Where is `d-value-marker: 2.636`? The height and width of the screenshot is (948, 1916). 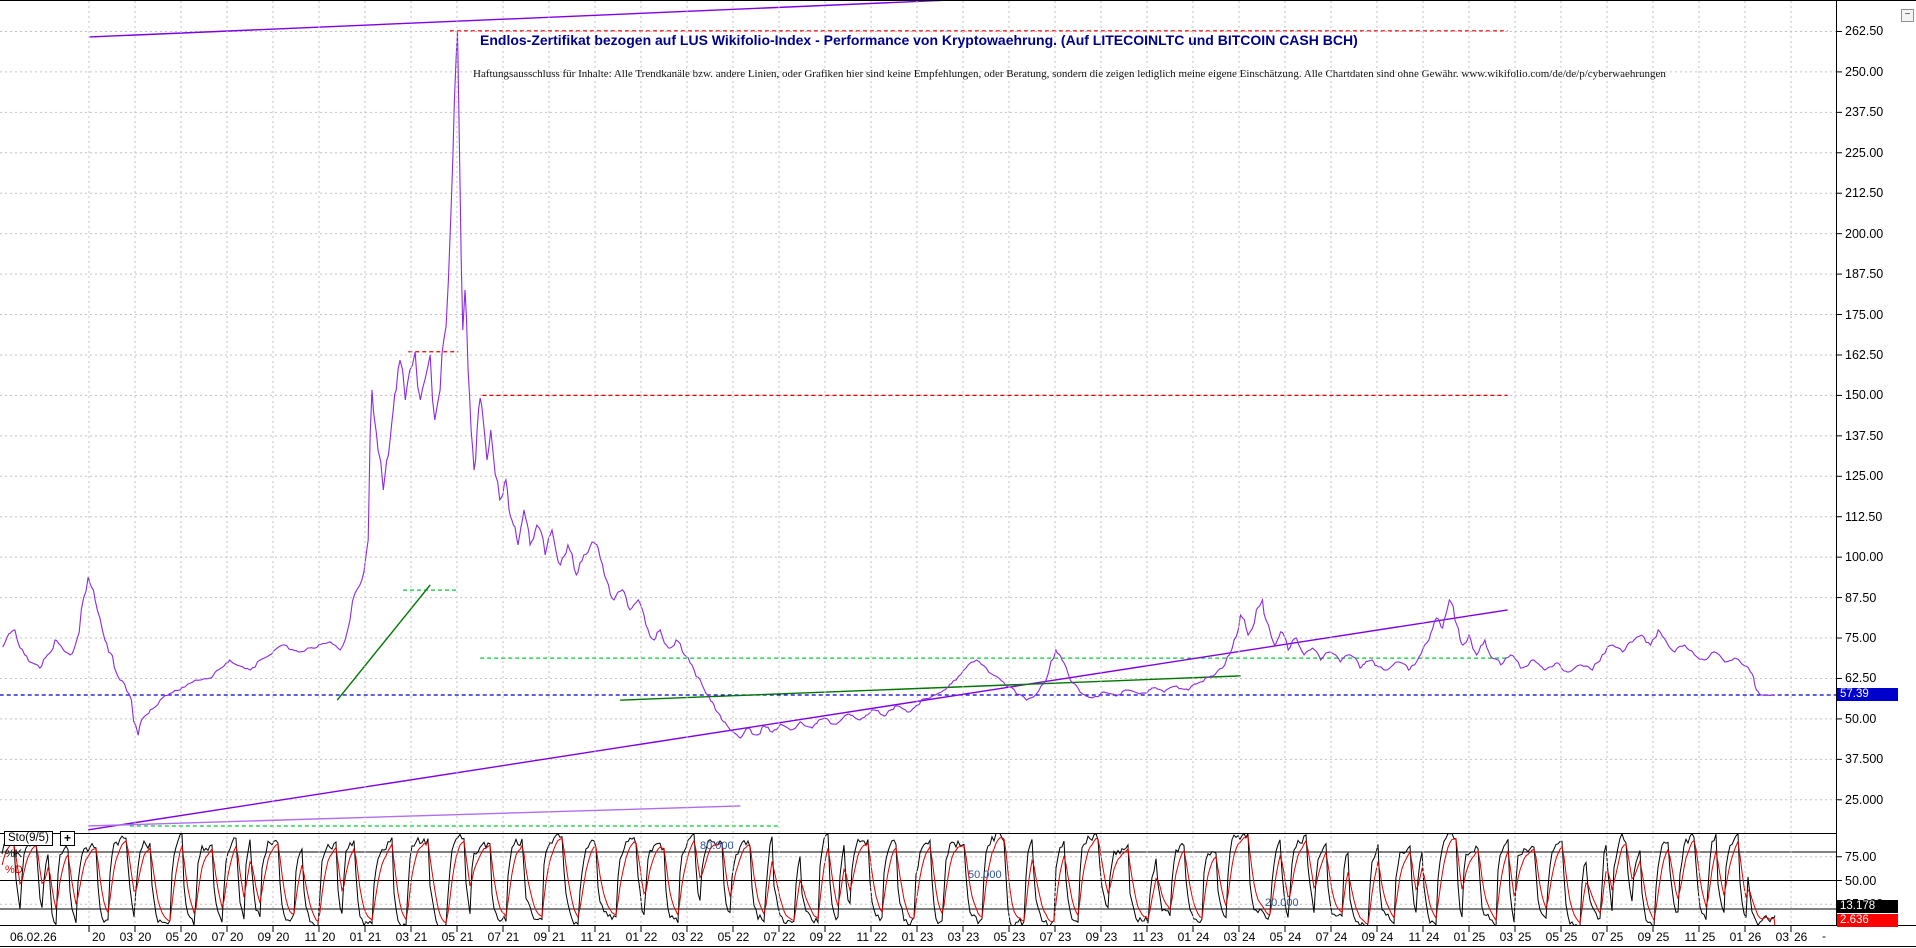
d-value-marker: 2.636 is located at coordinates (1867, 920).